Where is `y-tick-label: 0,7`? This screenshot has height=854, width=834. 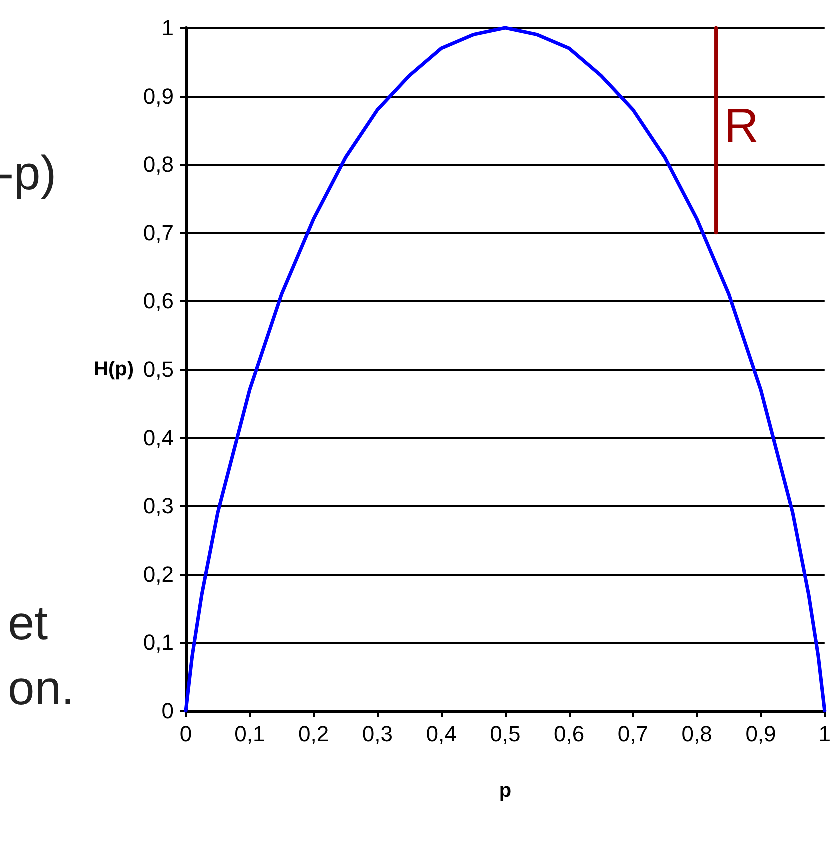
y-tick-label: 0,7 is located at coordinates (158, 233).